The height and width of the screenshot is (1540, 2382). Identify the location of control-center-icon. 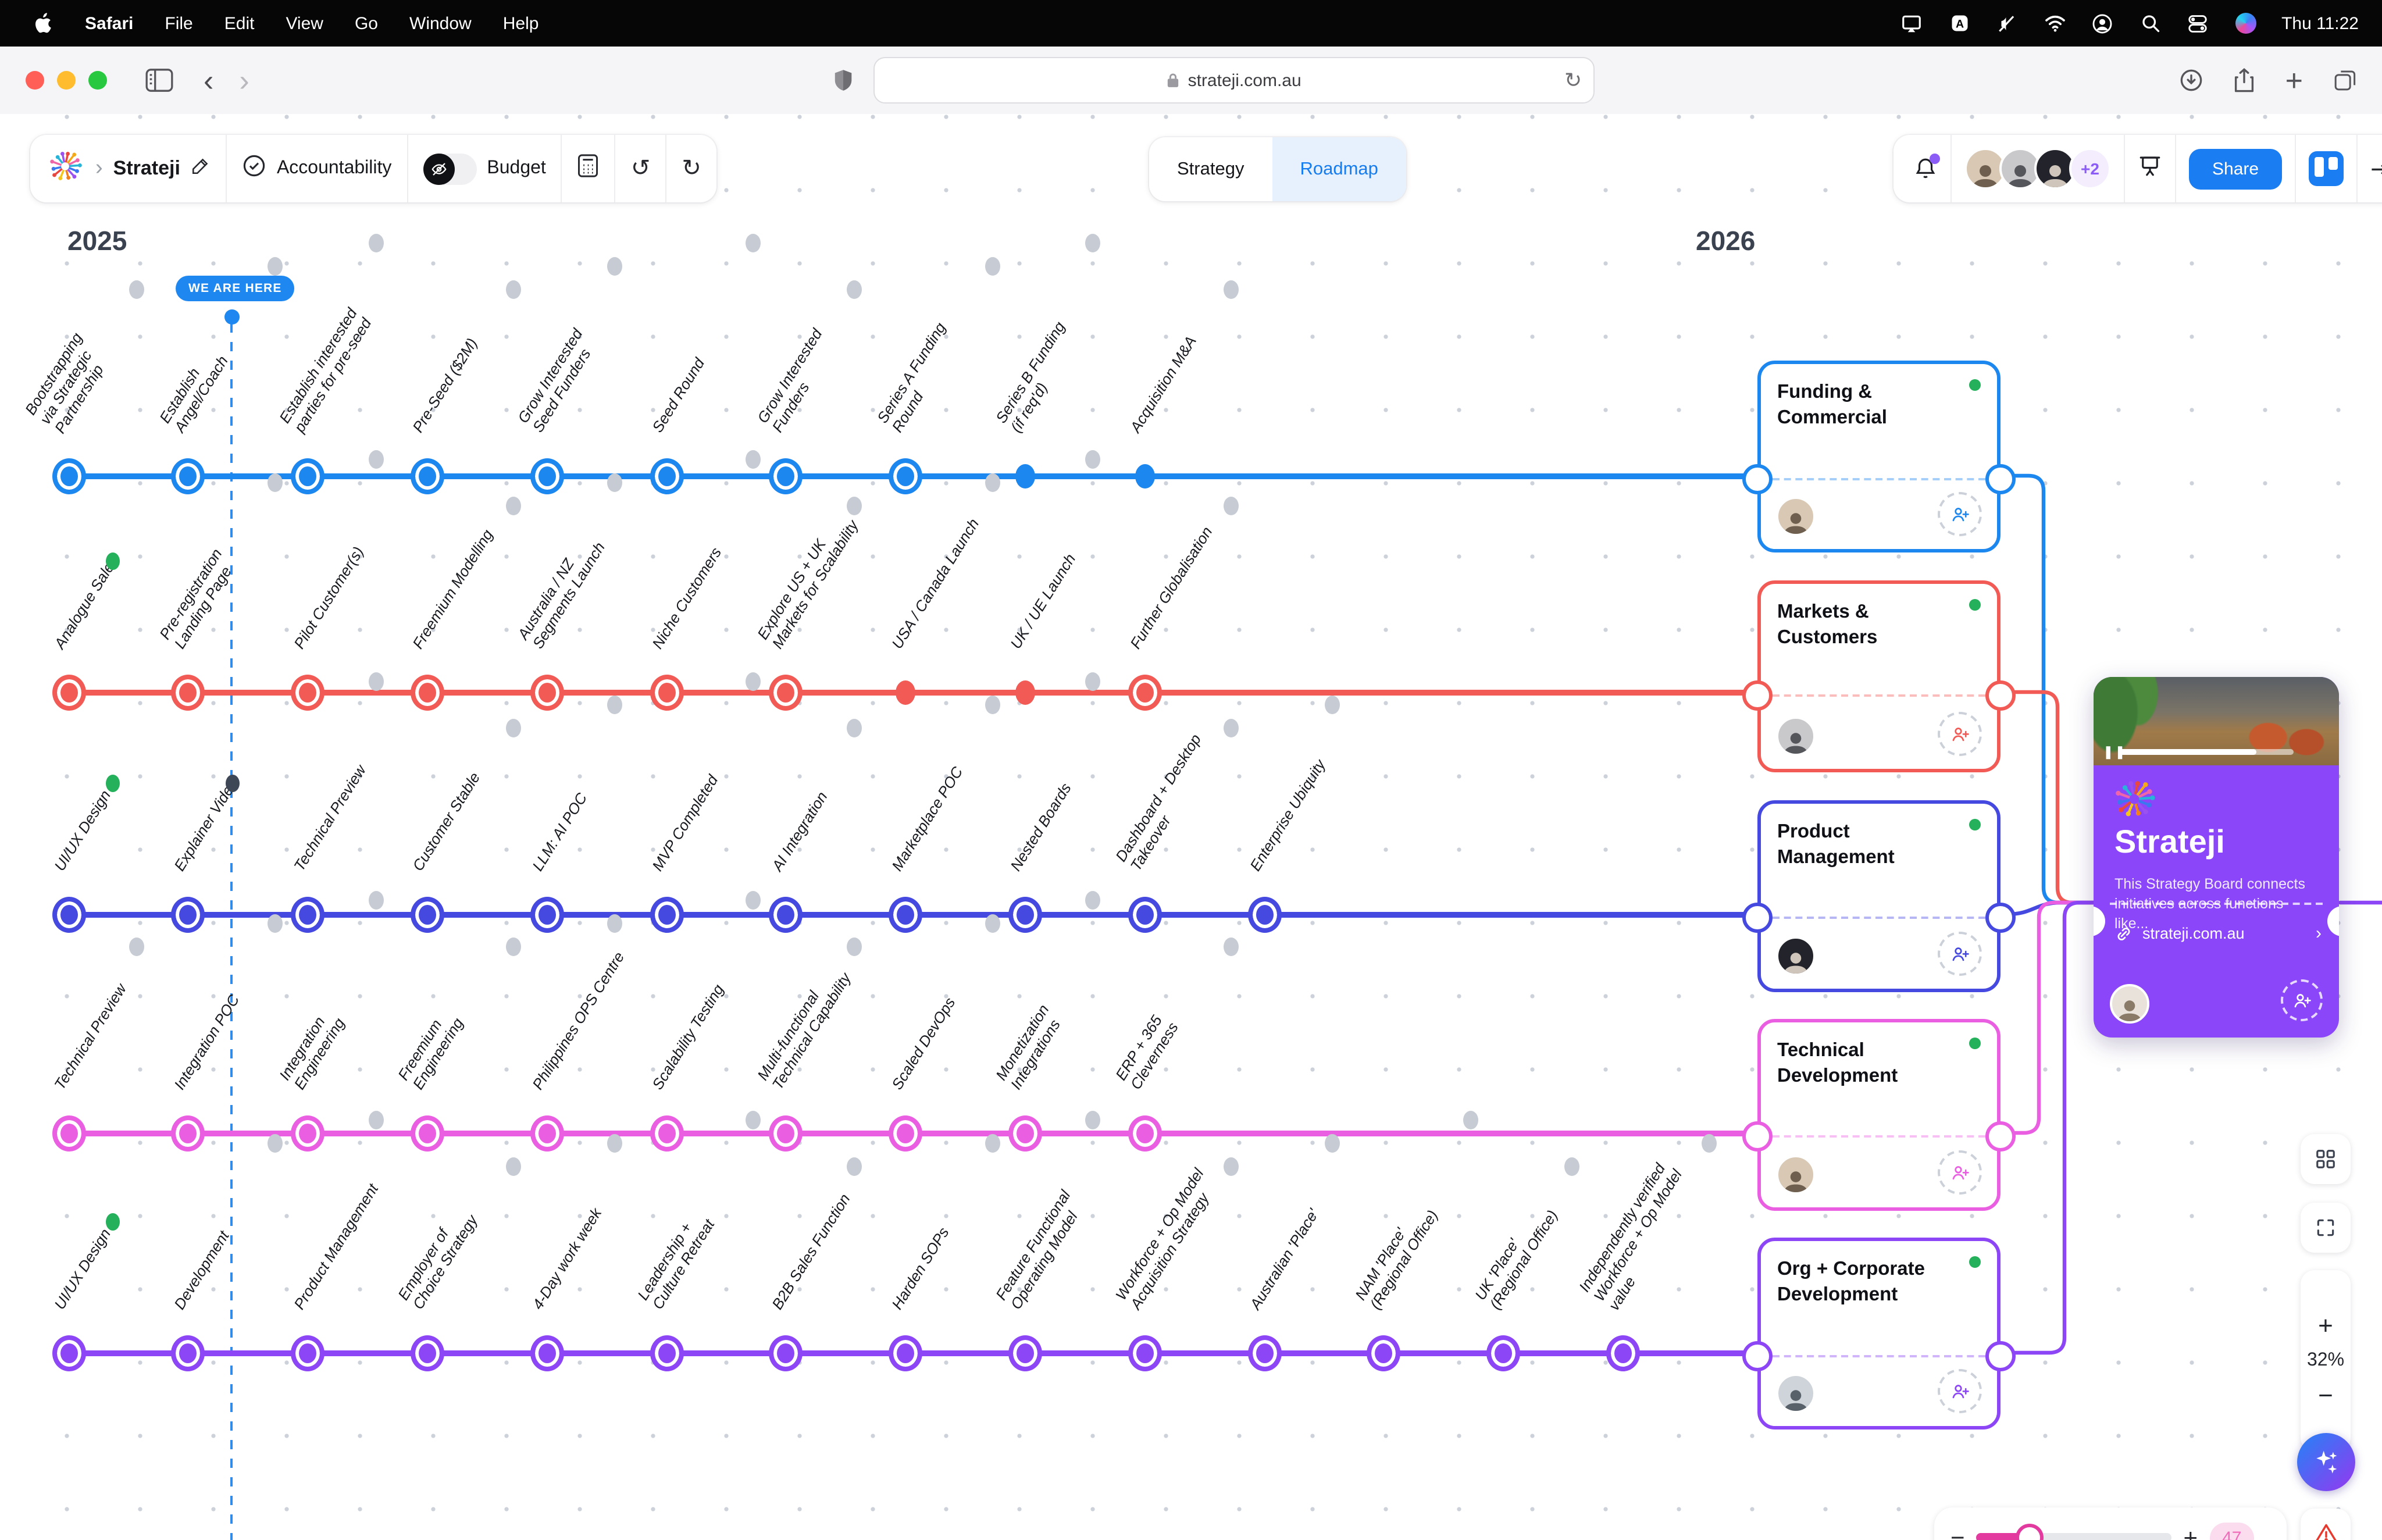
(2197, 23).